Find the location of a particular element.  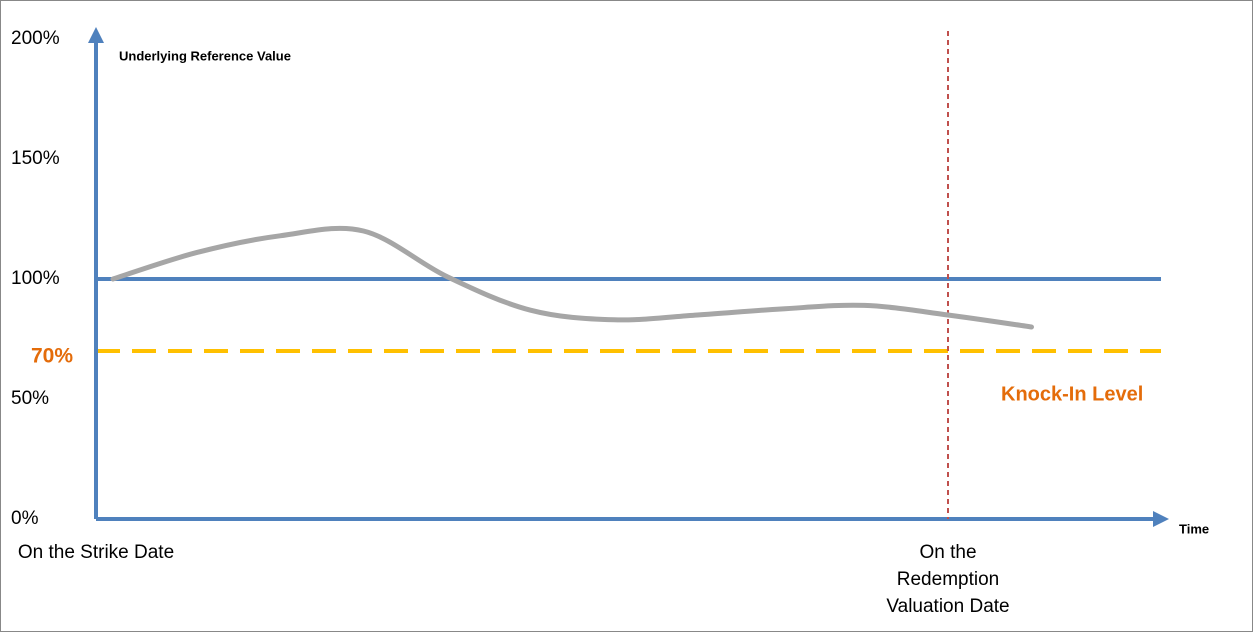

x-tick-label: On the Redemption Valuation Date is located at coordinates (948, 579).